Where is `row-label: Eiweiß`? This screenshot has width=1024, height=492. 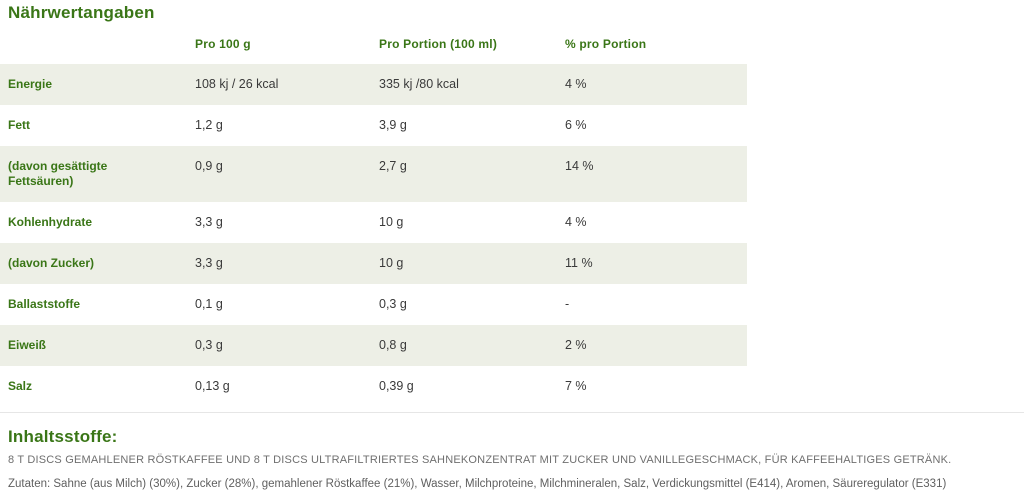
row-label: Eiweiß is located at coordinates (27, 345).